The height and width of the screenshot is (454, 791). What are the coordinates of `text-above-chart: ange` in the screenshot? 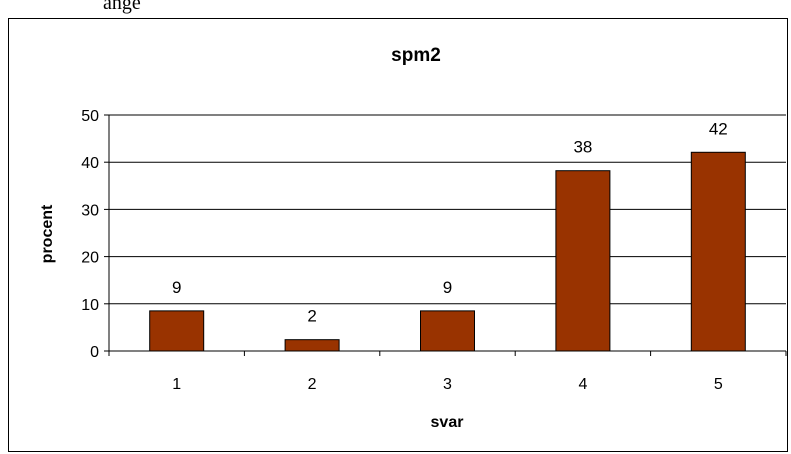 It's located at (122, 7).